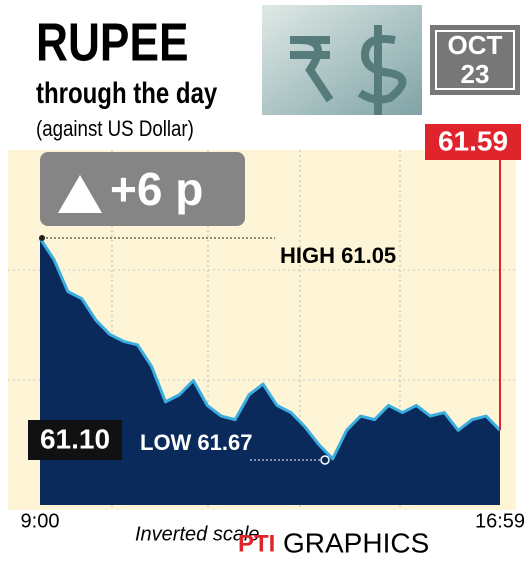  What do you see at coordinates (40, 521) in the screenshot?
I see `x-tick-label: 9:00` at bounding box center [40, 521].